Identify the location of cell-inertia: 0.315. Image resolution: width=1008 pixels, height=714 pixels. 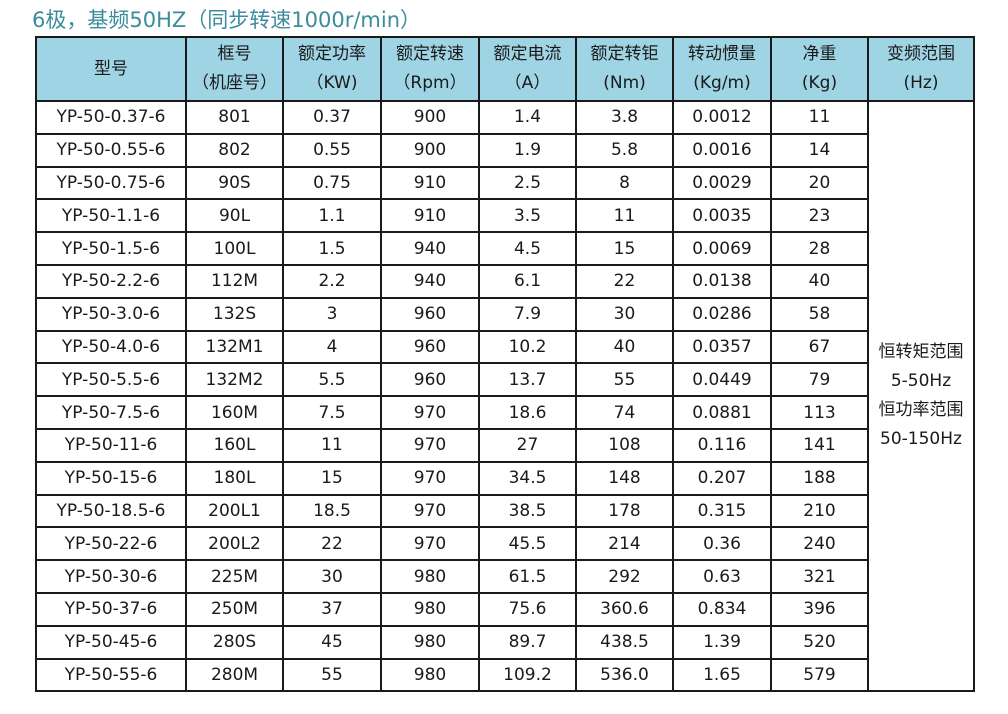
(722, 511).